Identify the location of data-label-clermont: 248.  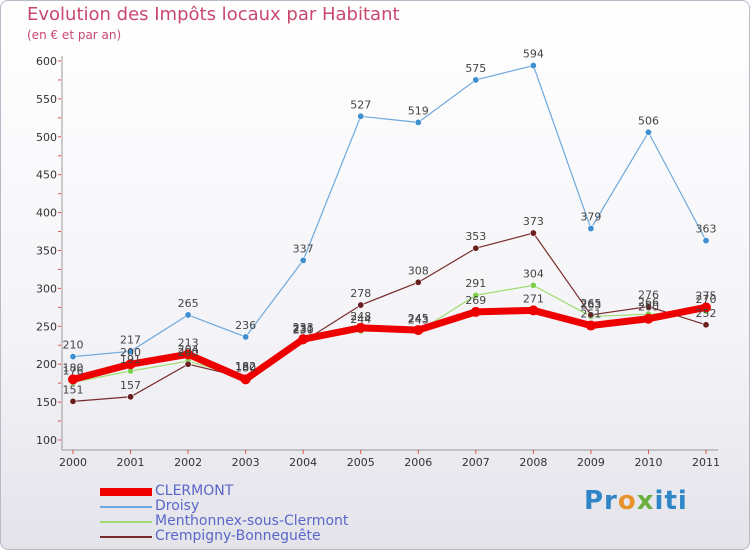
(360, 316).